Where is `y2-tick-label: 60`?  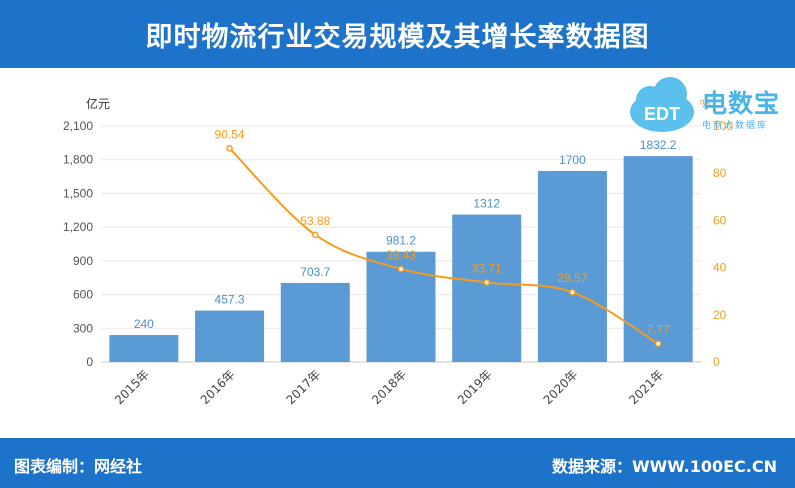 y2-tick-label: 60 is located at coordinates (720, 220).